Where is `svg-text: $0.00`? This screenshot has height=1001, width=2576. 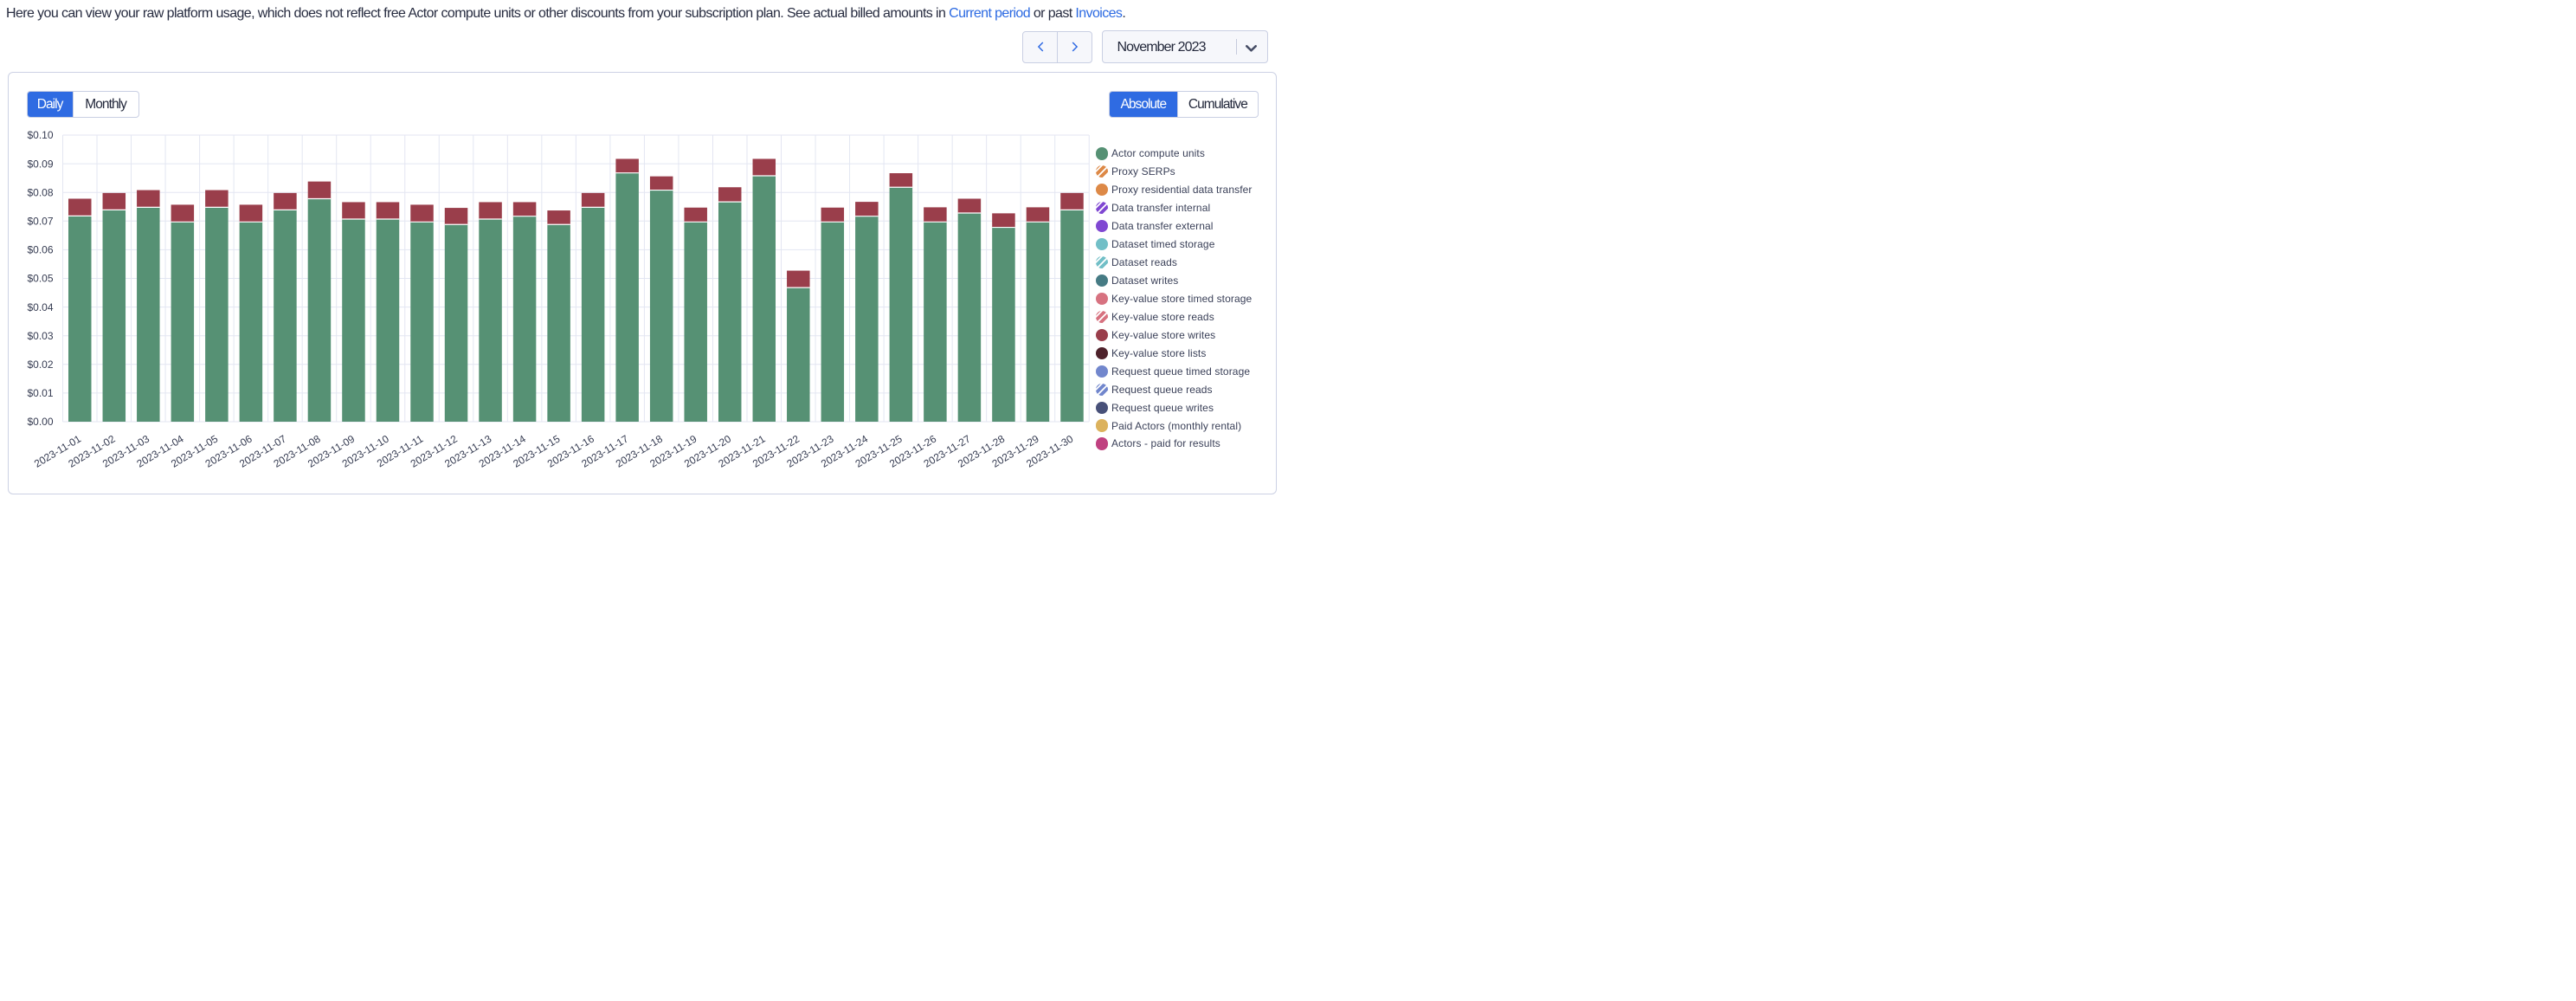
svg-text: $0.00 is located at coordinates (40, 422).